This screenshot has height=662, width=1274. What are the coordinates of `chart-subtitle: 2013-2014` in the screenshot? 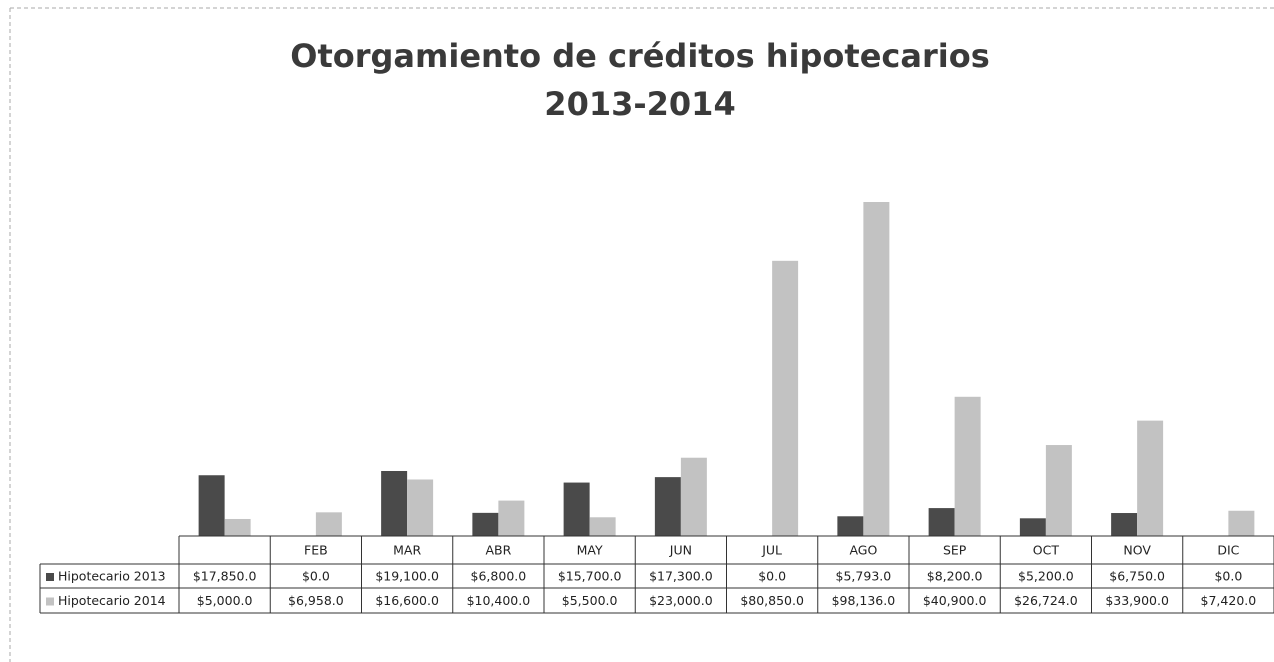 It's located at (639, 104).